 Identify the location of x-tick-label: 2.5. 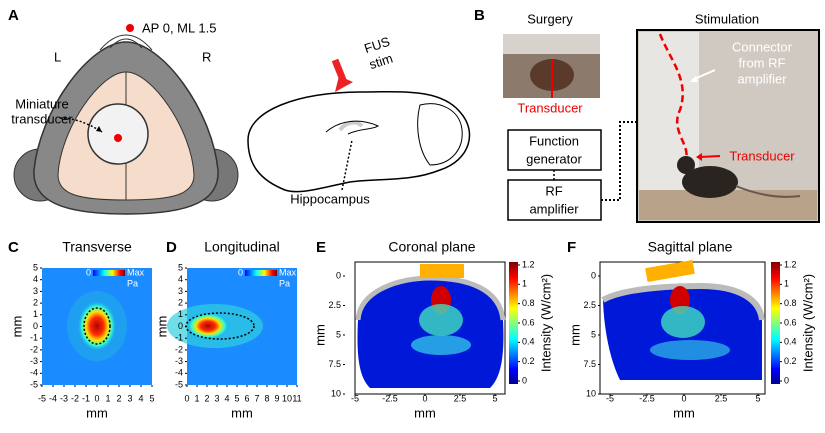
(460, 398).